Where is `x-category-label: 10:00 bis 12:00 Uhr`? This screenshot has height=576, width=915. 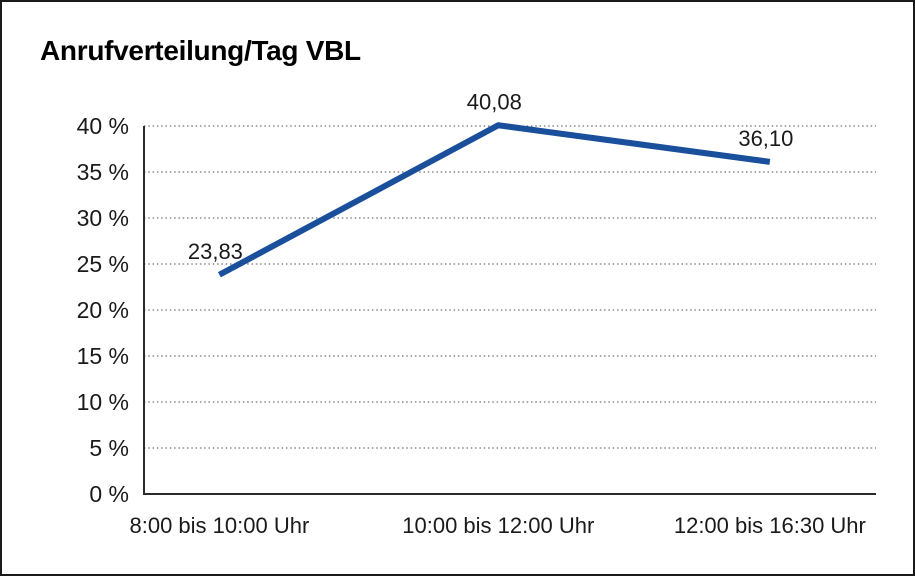
x-category-label: 10:00 bis 12:00 Uhr is located at coordinates (498, 525).